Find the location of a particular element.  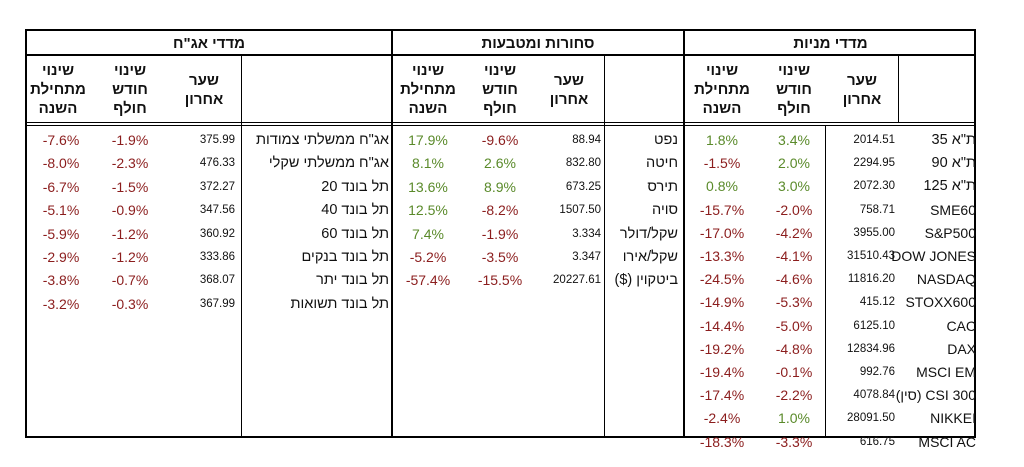

bonds-ytd-cell: -5.1% is located at coordinates (61, 210).